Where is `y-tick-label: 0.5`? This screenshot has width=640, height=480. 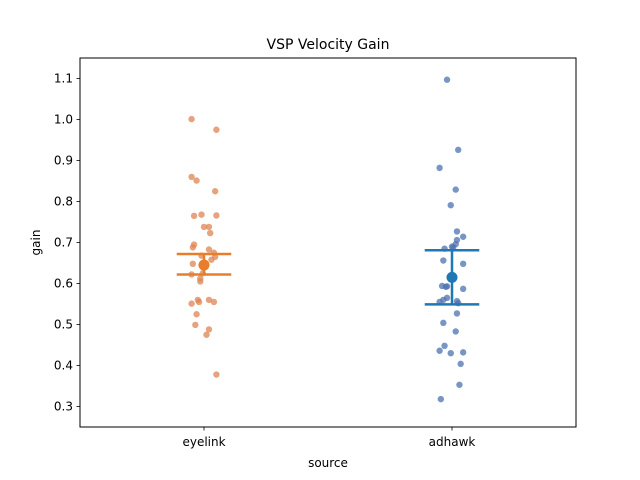
y-tick-label: 0.5 is located at coordinates (63, 325).